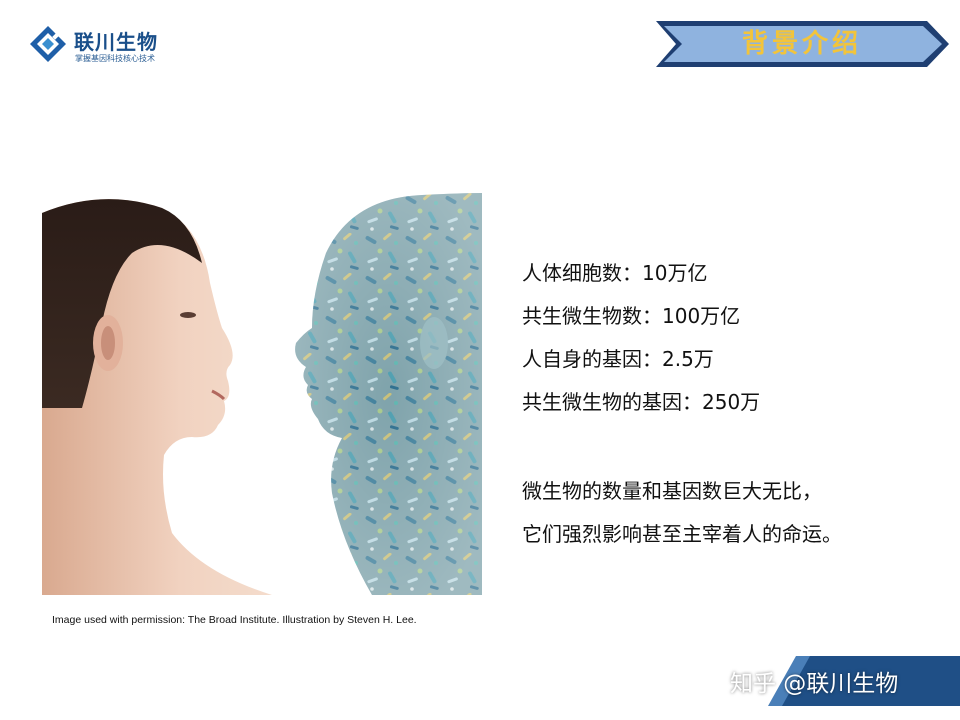 This screenshot has height=720, width=960. I want to click on zhihu-watermark: 知乎 @联川生物, so click(843, 681).